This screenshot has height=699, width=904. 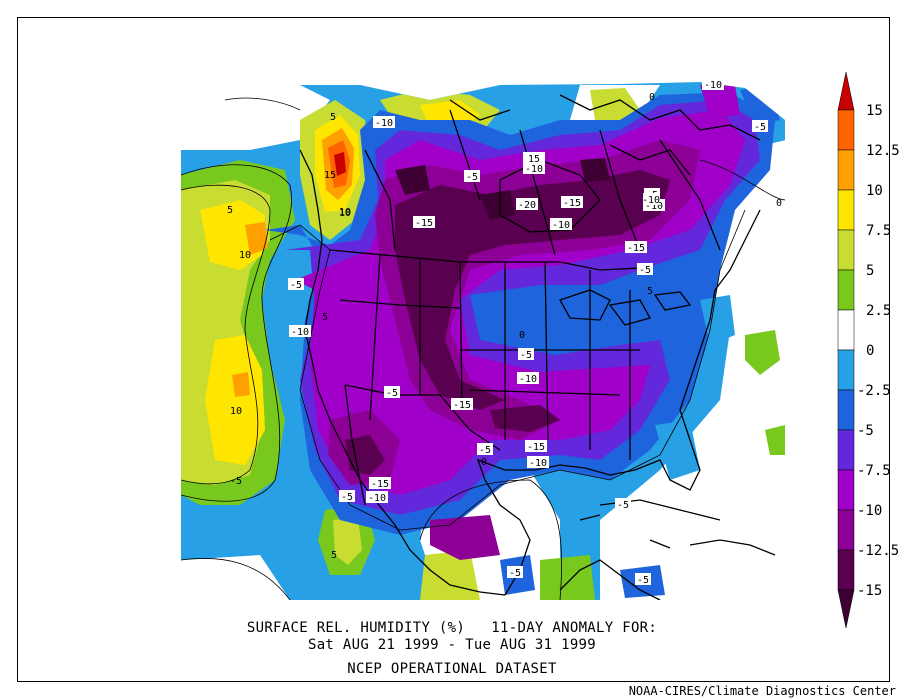 What do you see at coordinates (874, 471) in the screenshot?
I see `colorbar-tick-label: -7.5` at bounding box center [874, 471].